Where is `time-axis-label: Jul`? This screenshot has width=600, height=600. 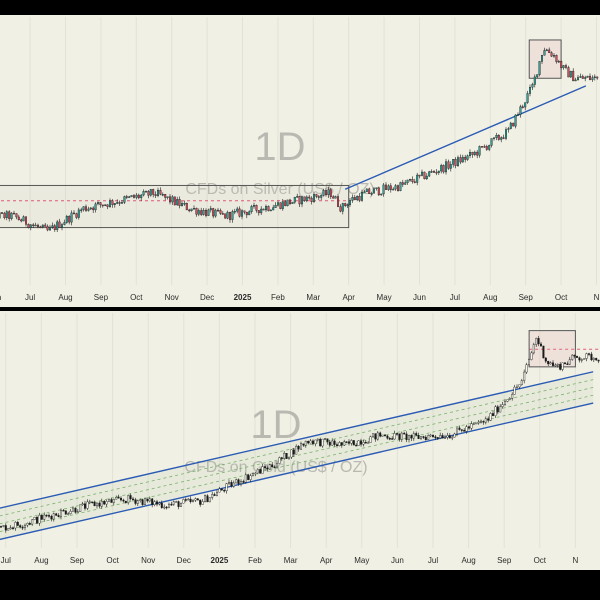
time-axis-label: Jul is located at coordinates (433, 560).